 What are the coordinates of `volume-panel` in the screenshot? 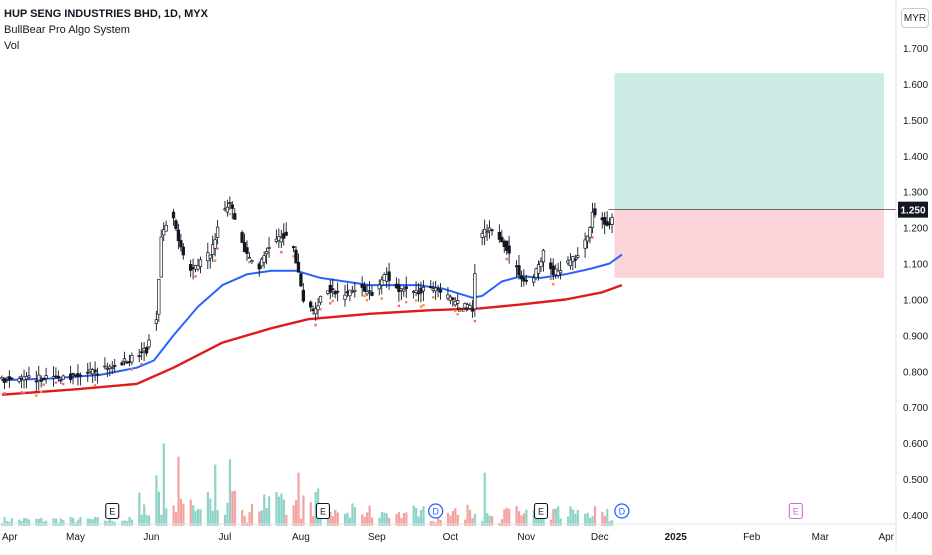 It's located at (307, 484).